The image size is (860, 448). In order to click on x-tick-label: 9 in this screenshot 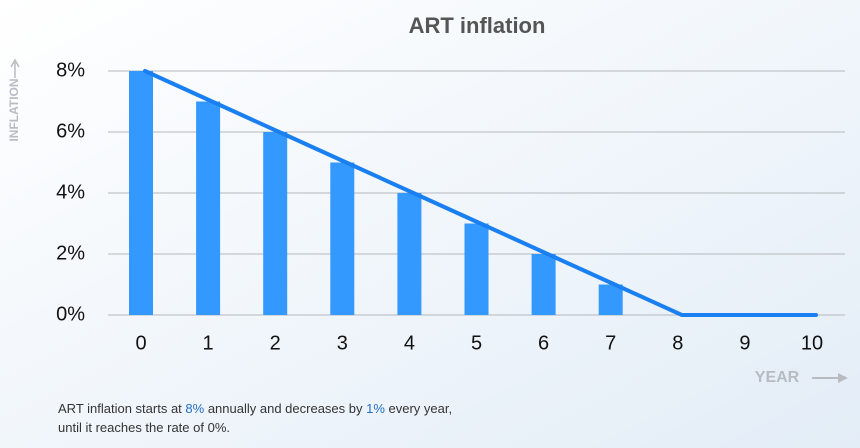, I will do `click(744, 343)`.